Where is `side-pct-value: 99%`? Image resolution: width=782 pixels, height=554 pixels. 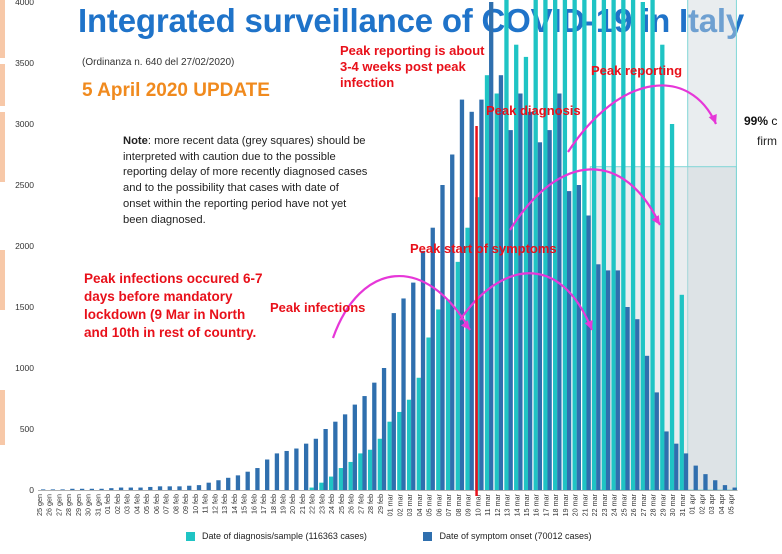
side-pct-value: 99% is located at coordinates (756, 121).